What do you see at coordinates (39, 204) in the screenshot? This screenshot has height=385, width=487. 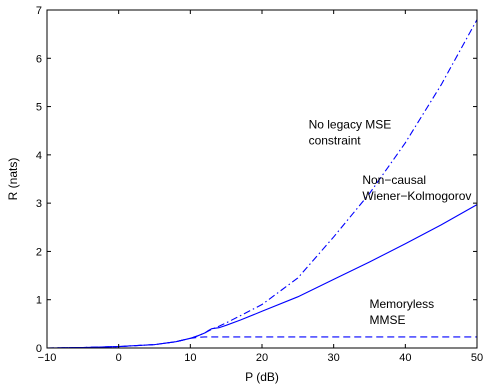 I see `y-tick-label: 3` at bounding box center [39, 204].